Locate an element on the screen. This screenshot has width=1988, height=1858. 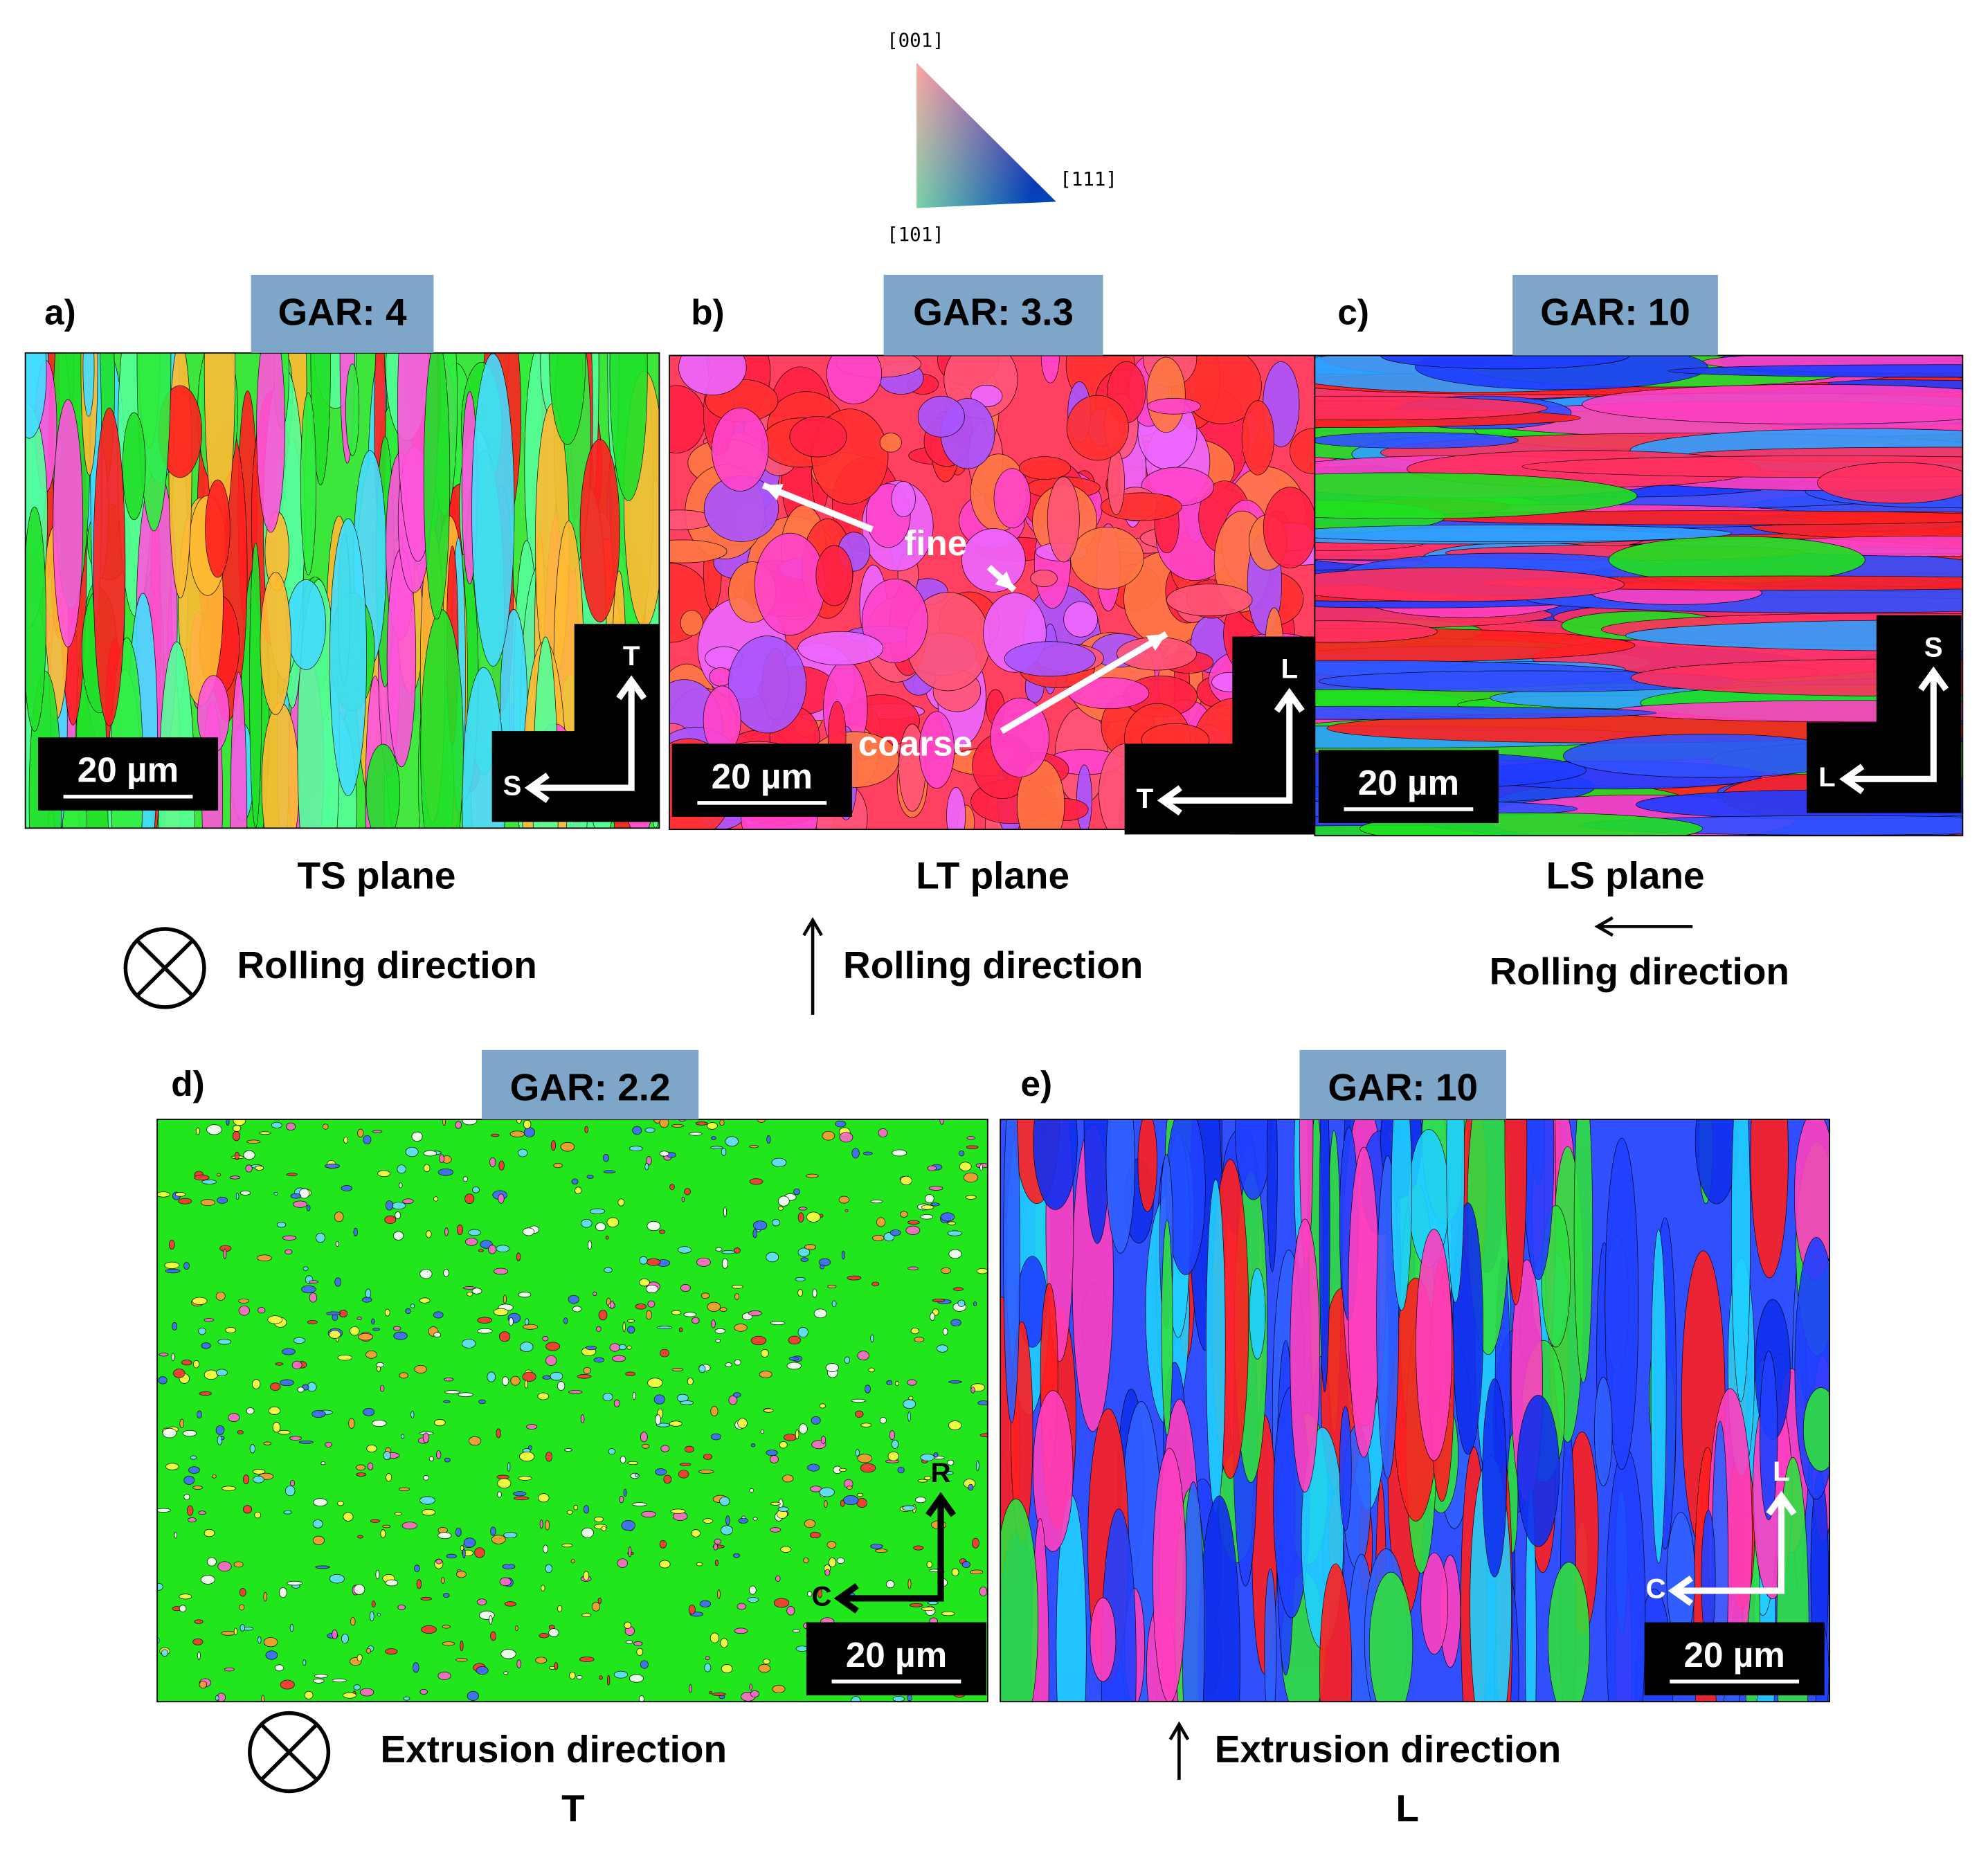
axis-label: L is located at coordinates (1781, 1471).